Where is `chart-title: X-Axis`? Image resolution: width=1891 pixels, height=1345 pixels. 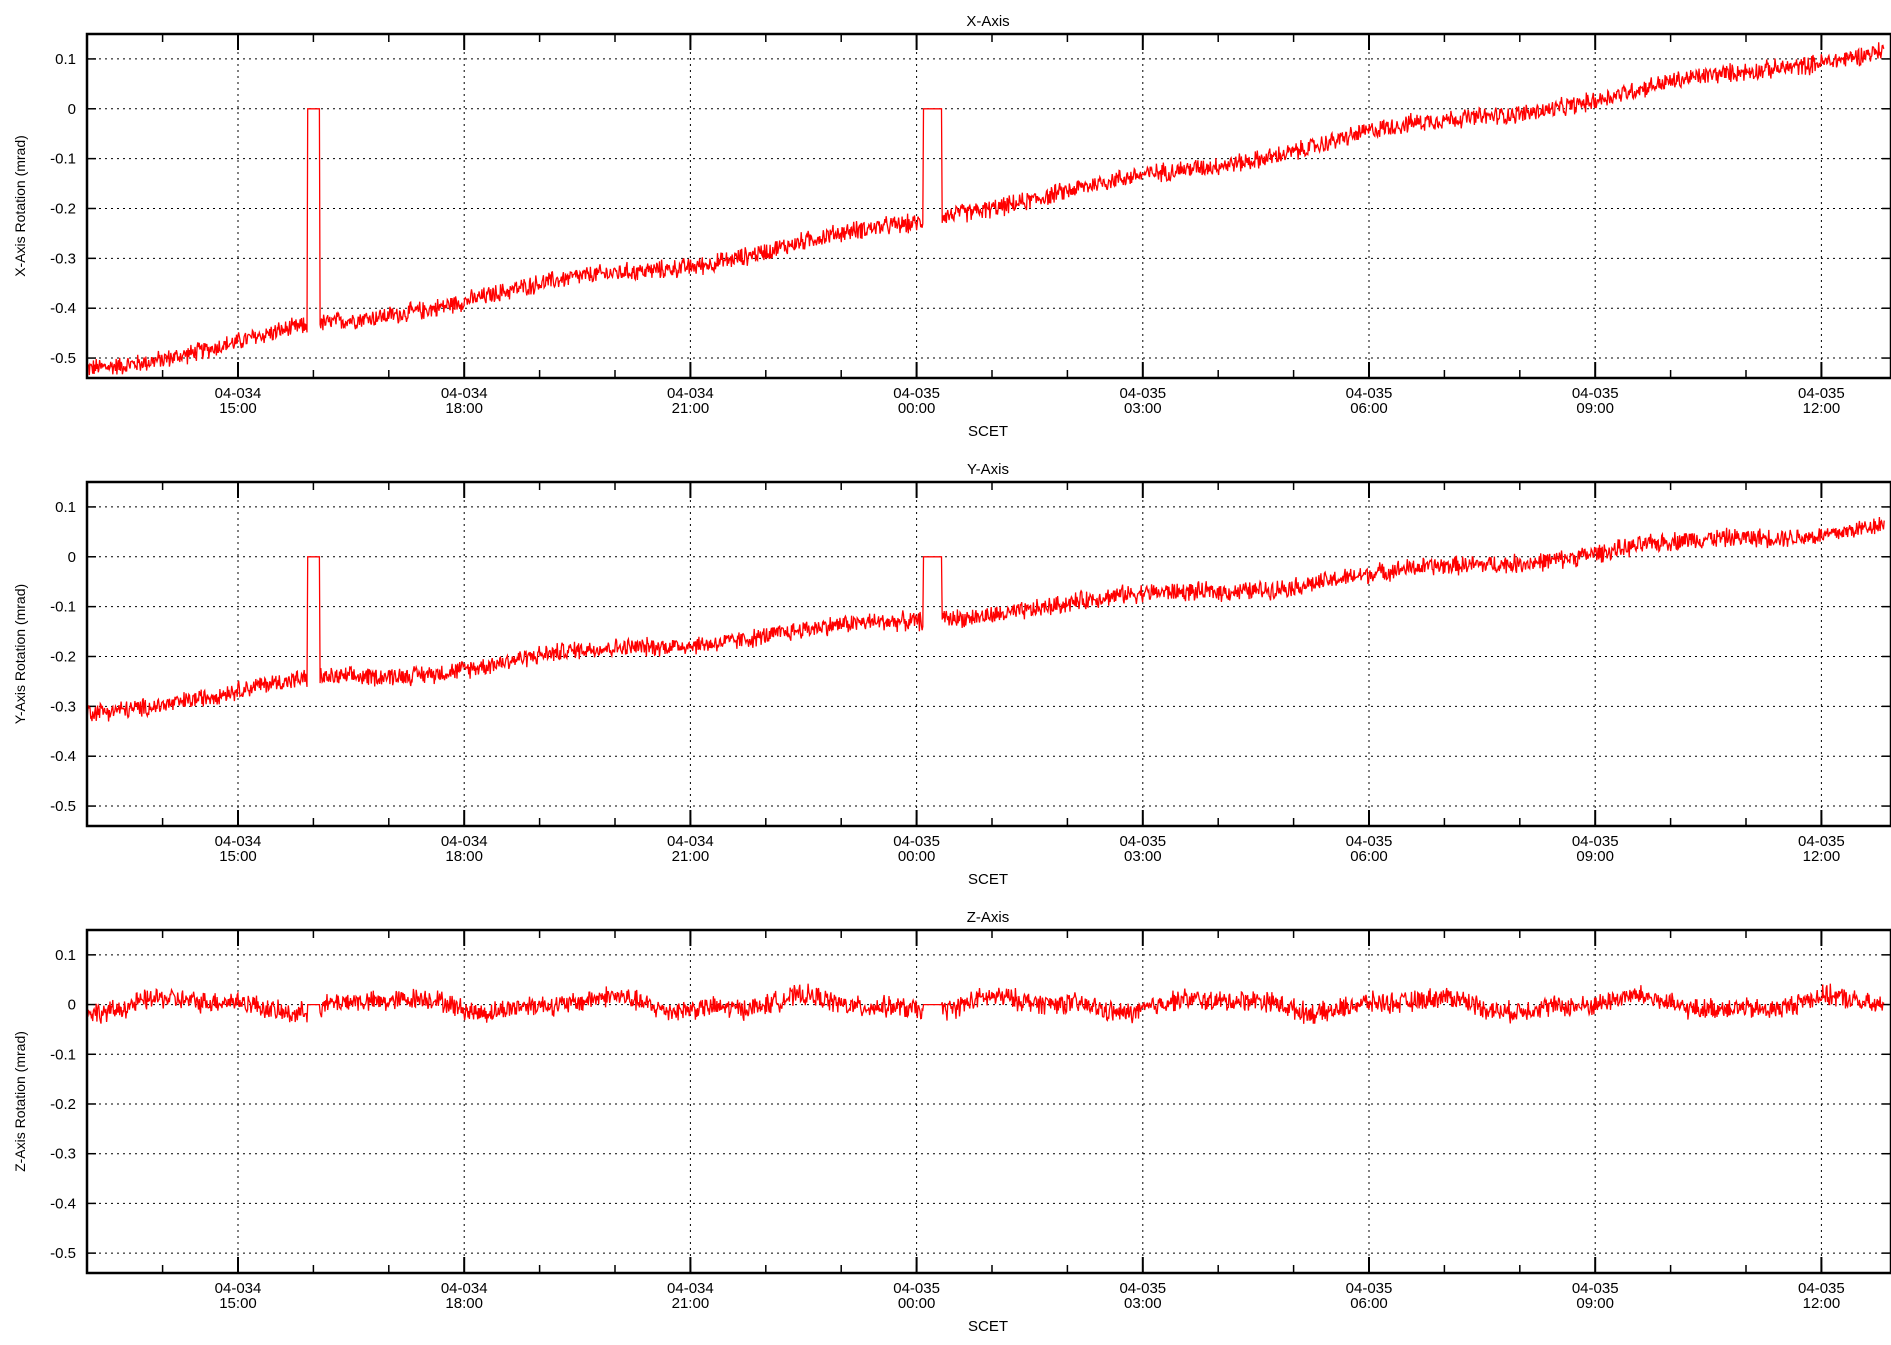
chart-title: X-Axis is located at coordinates (987, 21).